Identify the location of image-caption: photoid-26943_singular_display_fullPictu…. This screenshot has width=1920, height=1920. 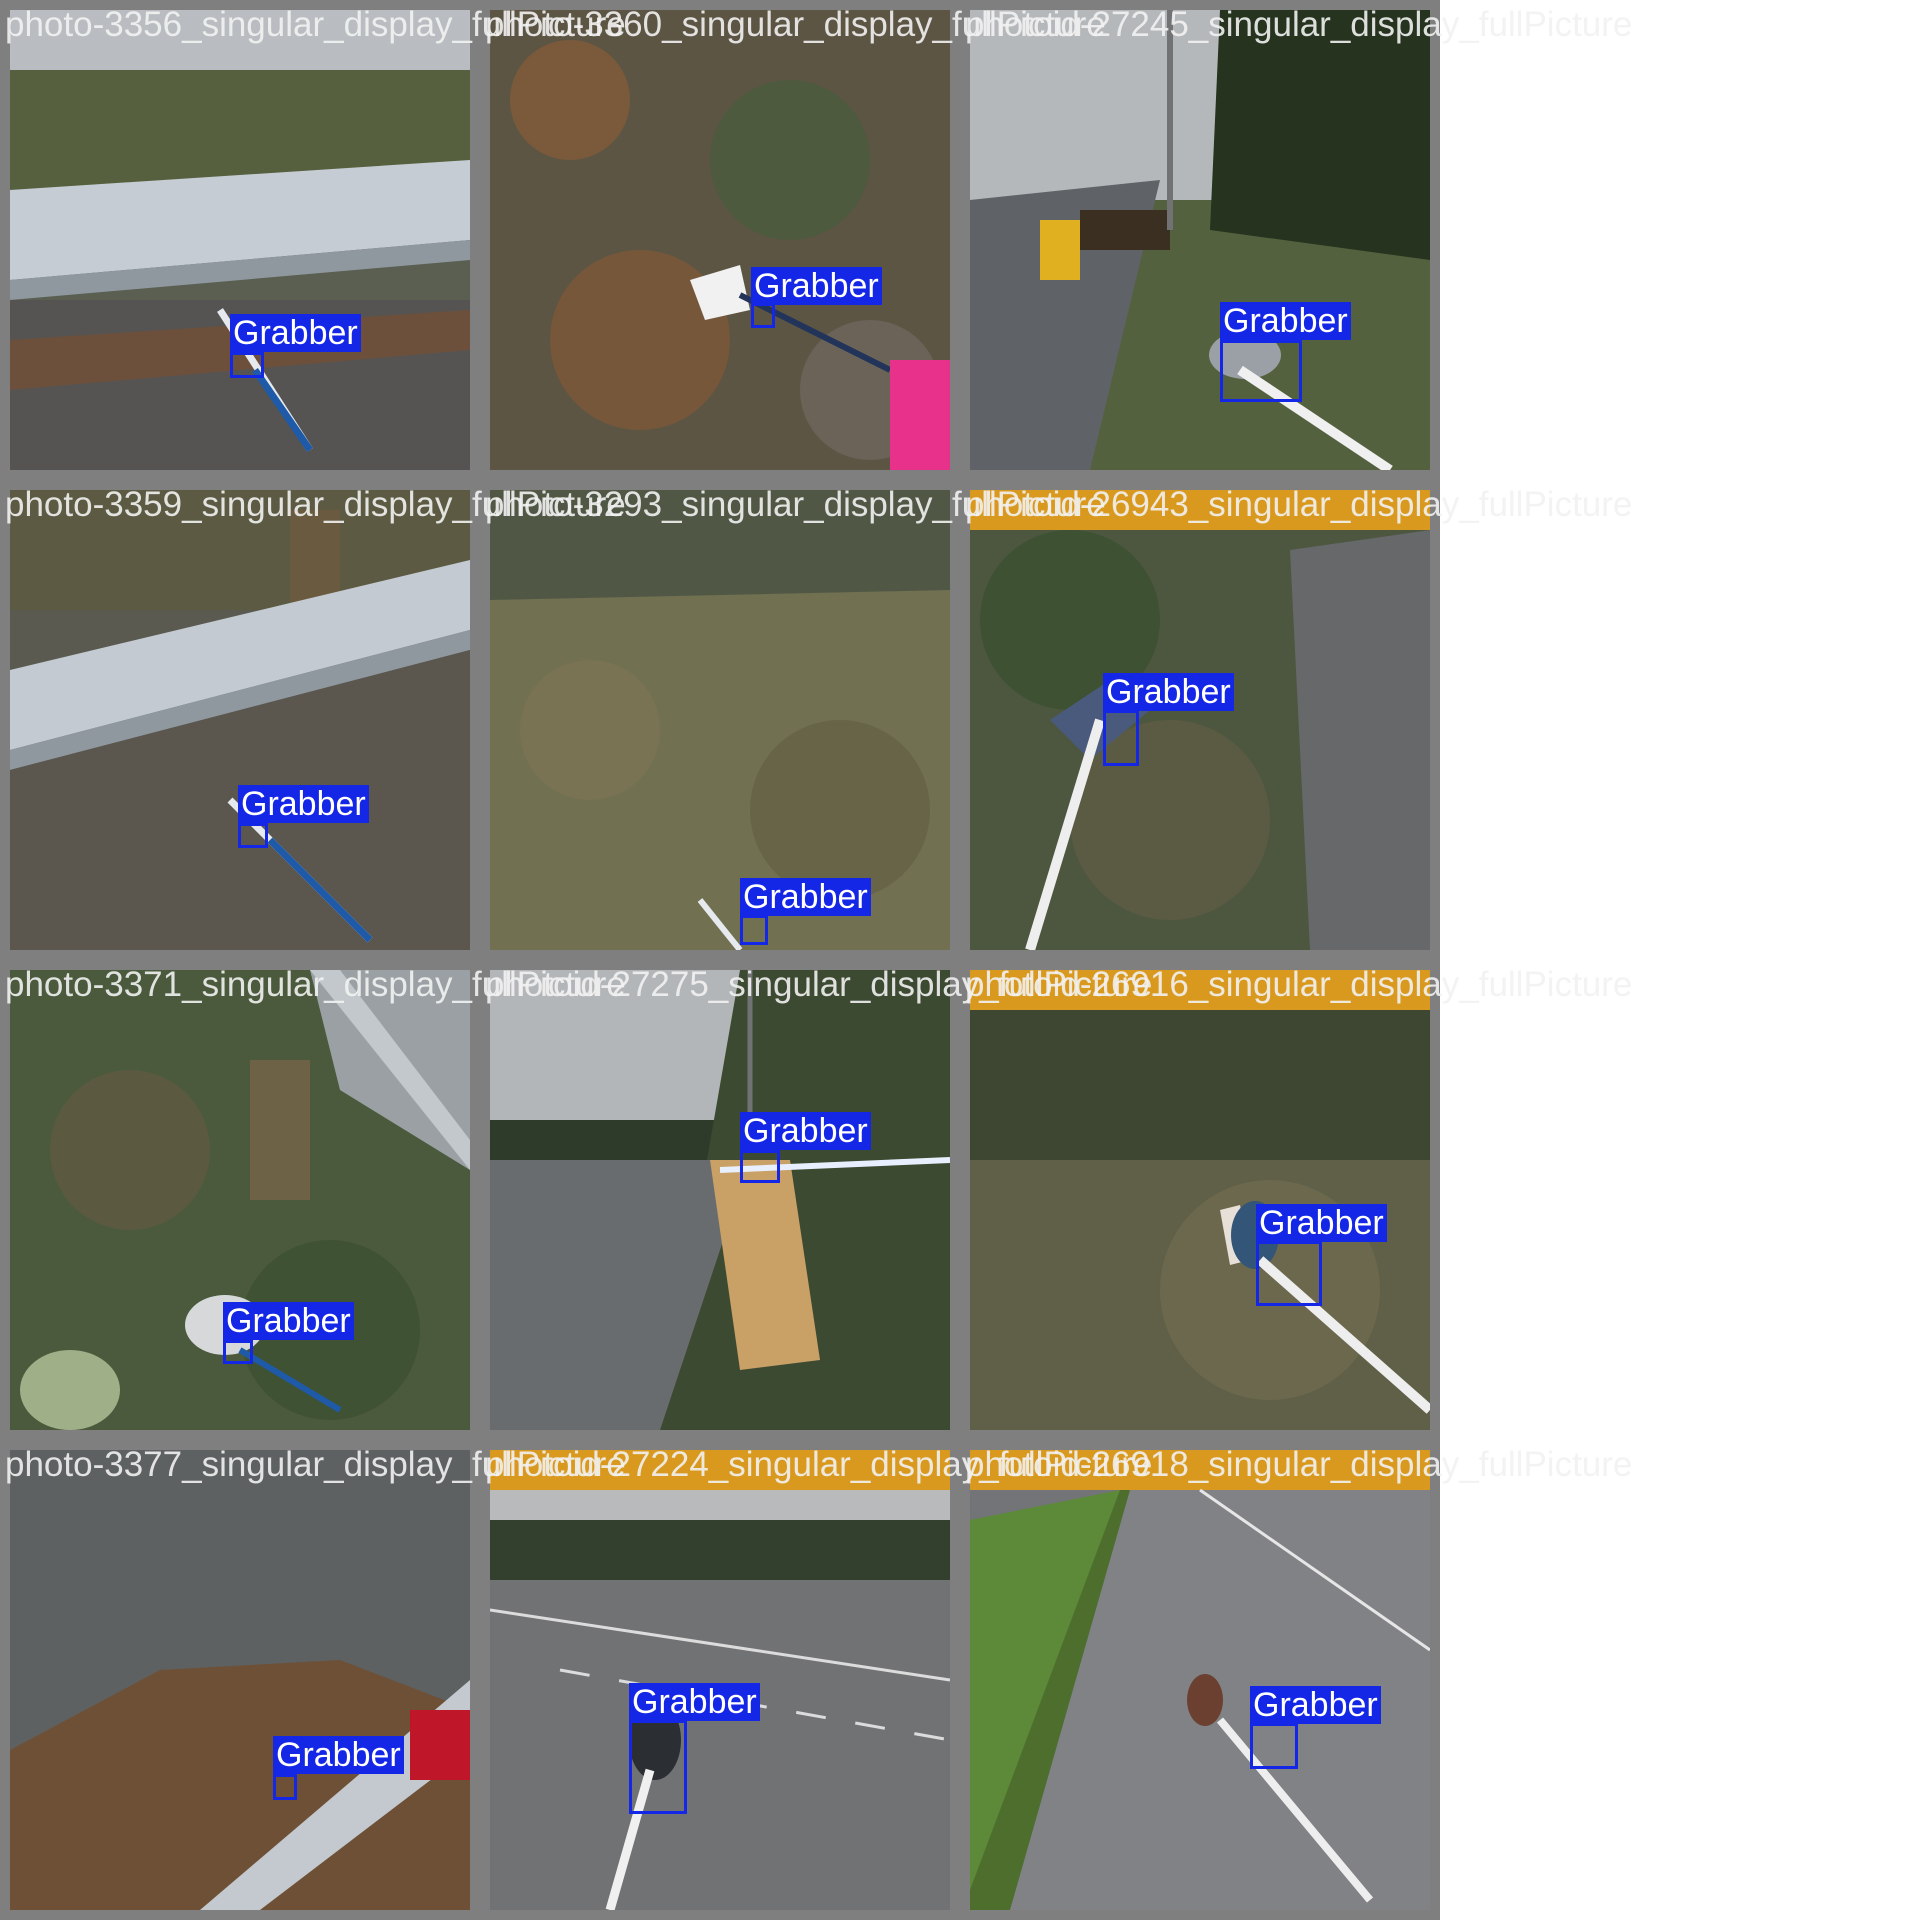
(1299, 504).